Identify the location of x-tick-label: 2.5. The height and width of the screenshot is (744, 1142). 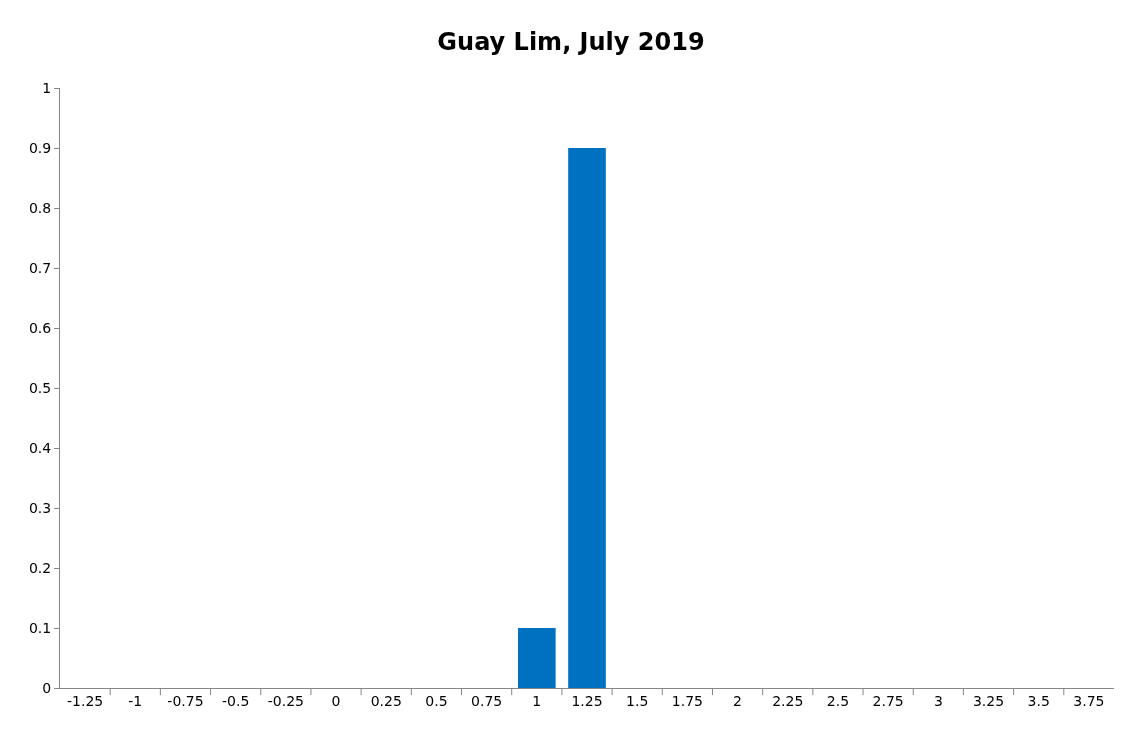
(838, 700).